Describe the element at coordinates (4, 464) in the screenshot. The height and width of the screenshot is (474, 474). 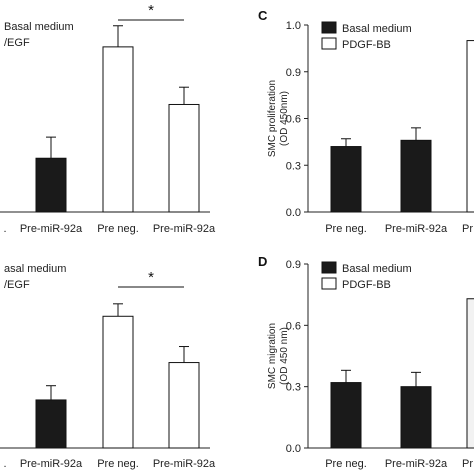
I see `panel-b-category-label: .` at that location.